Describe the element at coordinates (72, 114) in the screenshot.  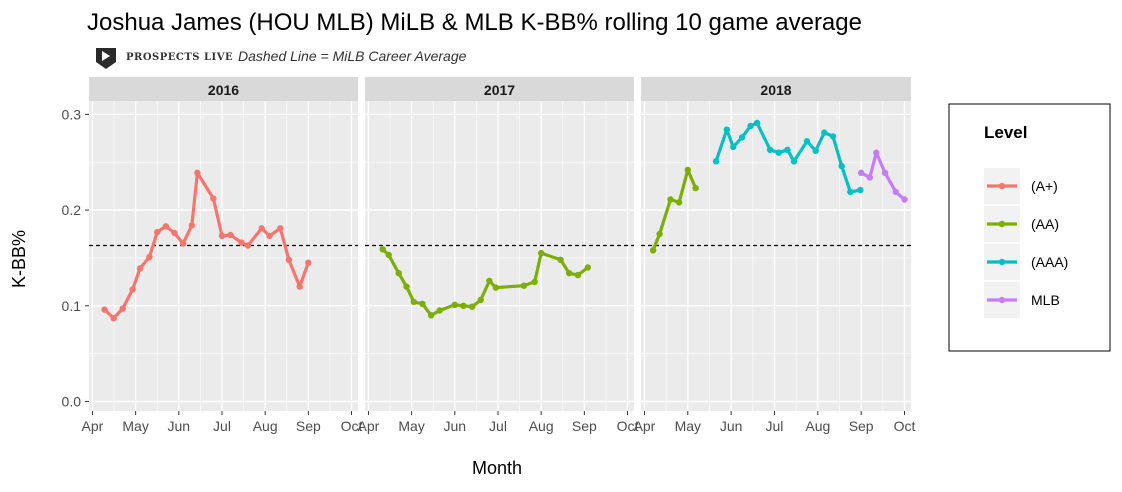
I see `y-tick-label: 0.3` at that location.